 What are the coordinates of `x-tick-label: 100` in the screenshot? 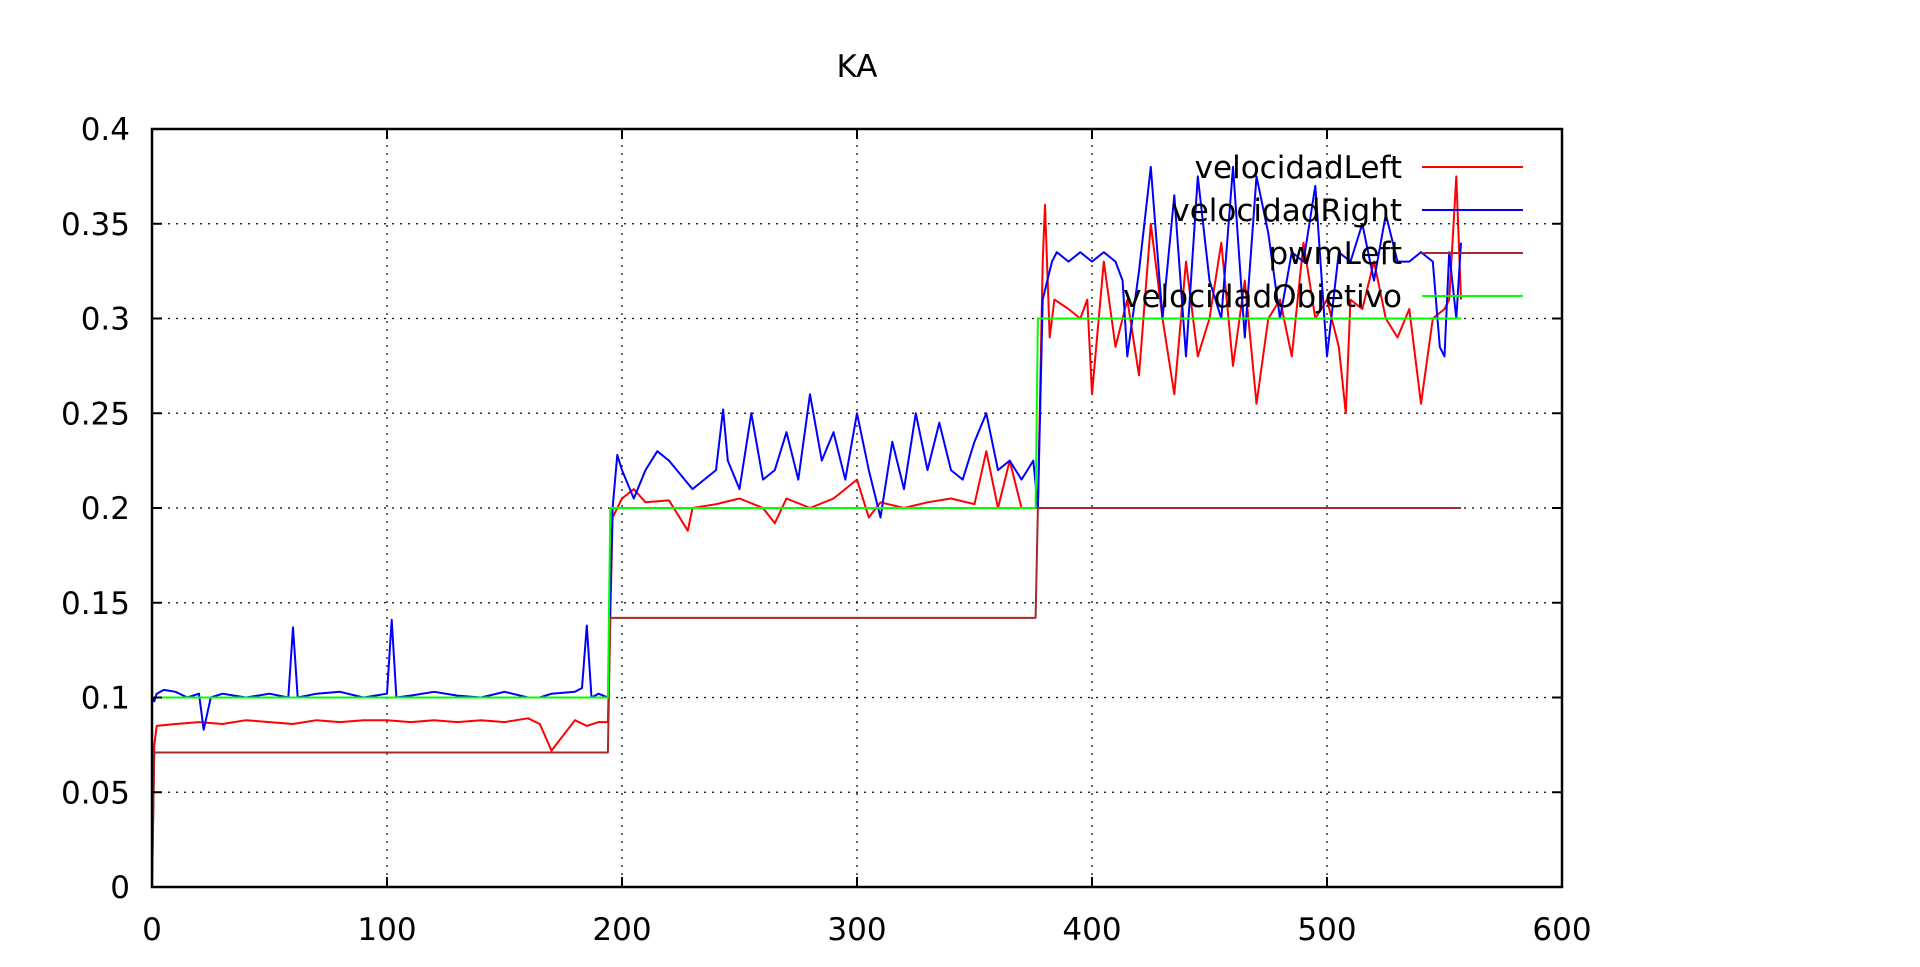 It's located at (386, 930).